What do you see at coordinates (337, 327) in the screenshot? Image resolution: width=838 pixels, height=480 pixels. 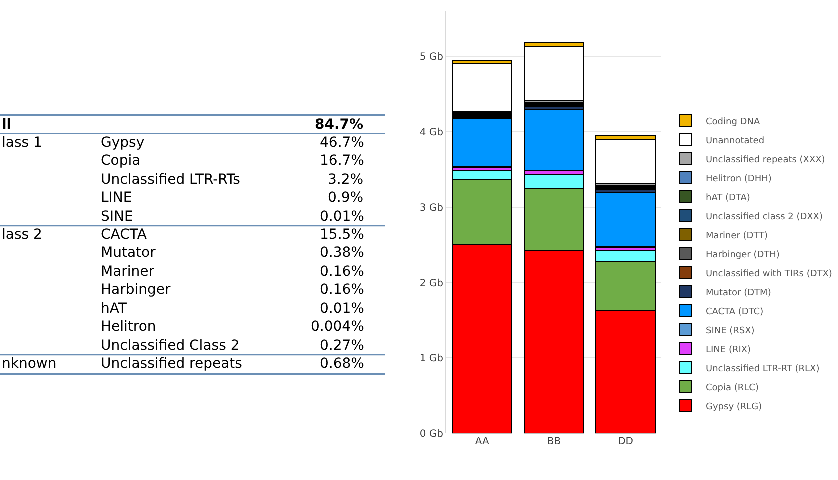 I see `text: 0.004%` at bounding box center [337, 327].